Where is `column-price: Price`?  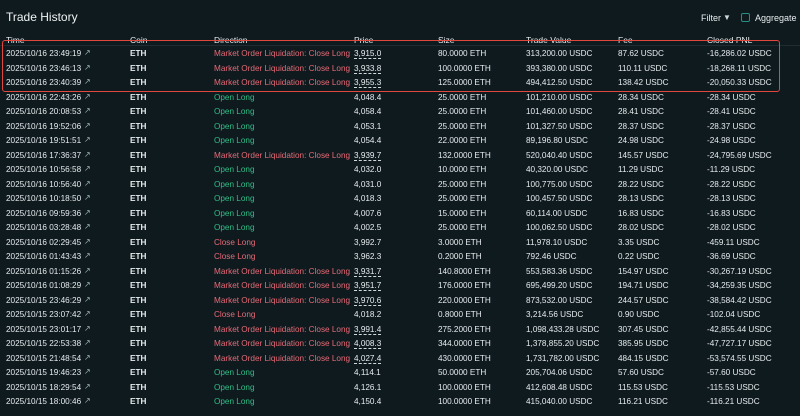
column-price: Price is located at coordinates (364, 40).